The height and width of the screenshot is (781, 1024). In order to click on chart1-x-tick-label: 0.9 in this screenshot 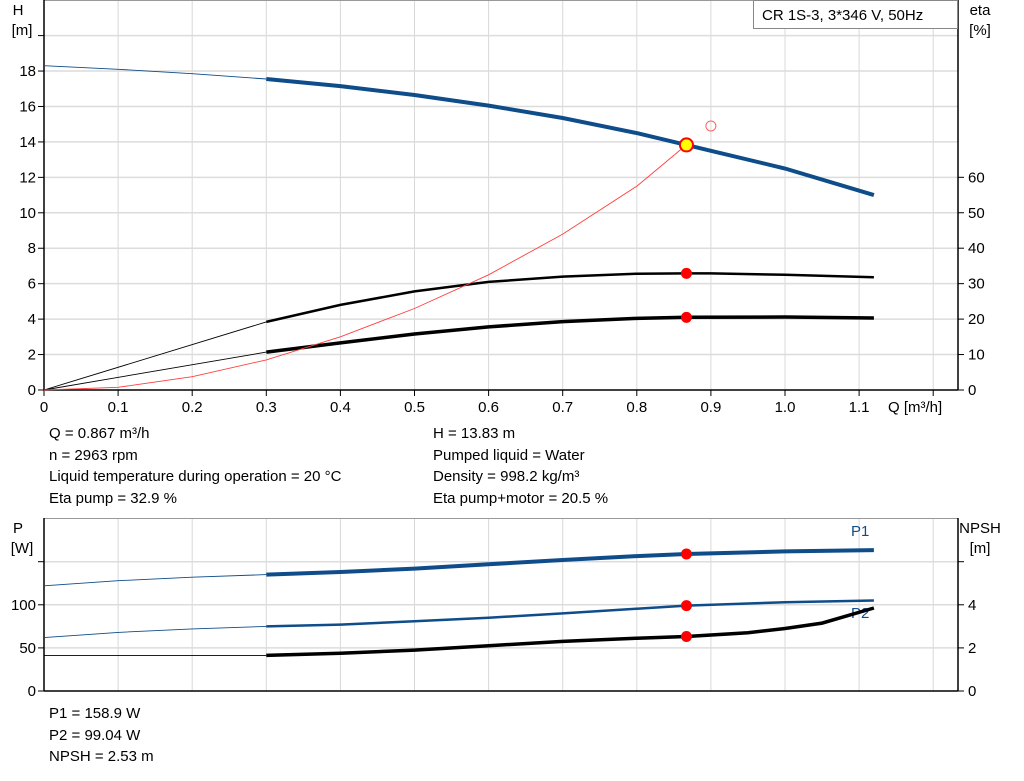, I will do `click(710, 407)`.